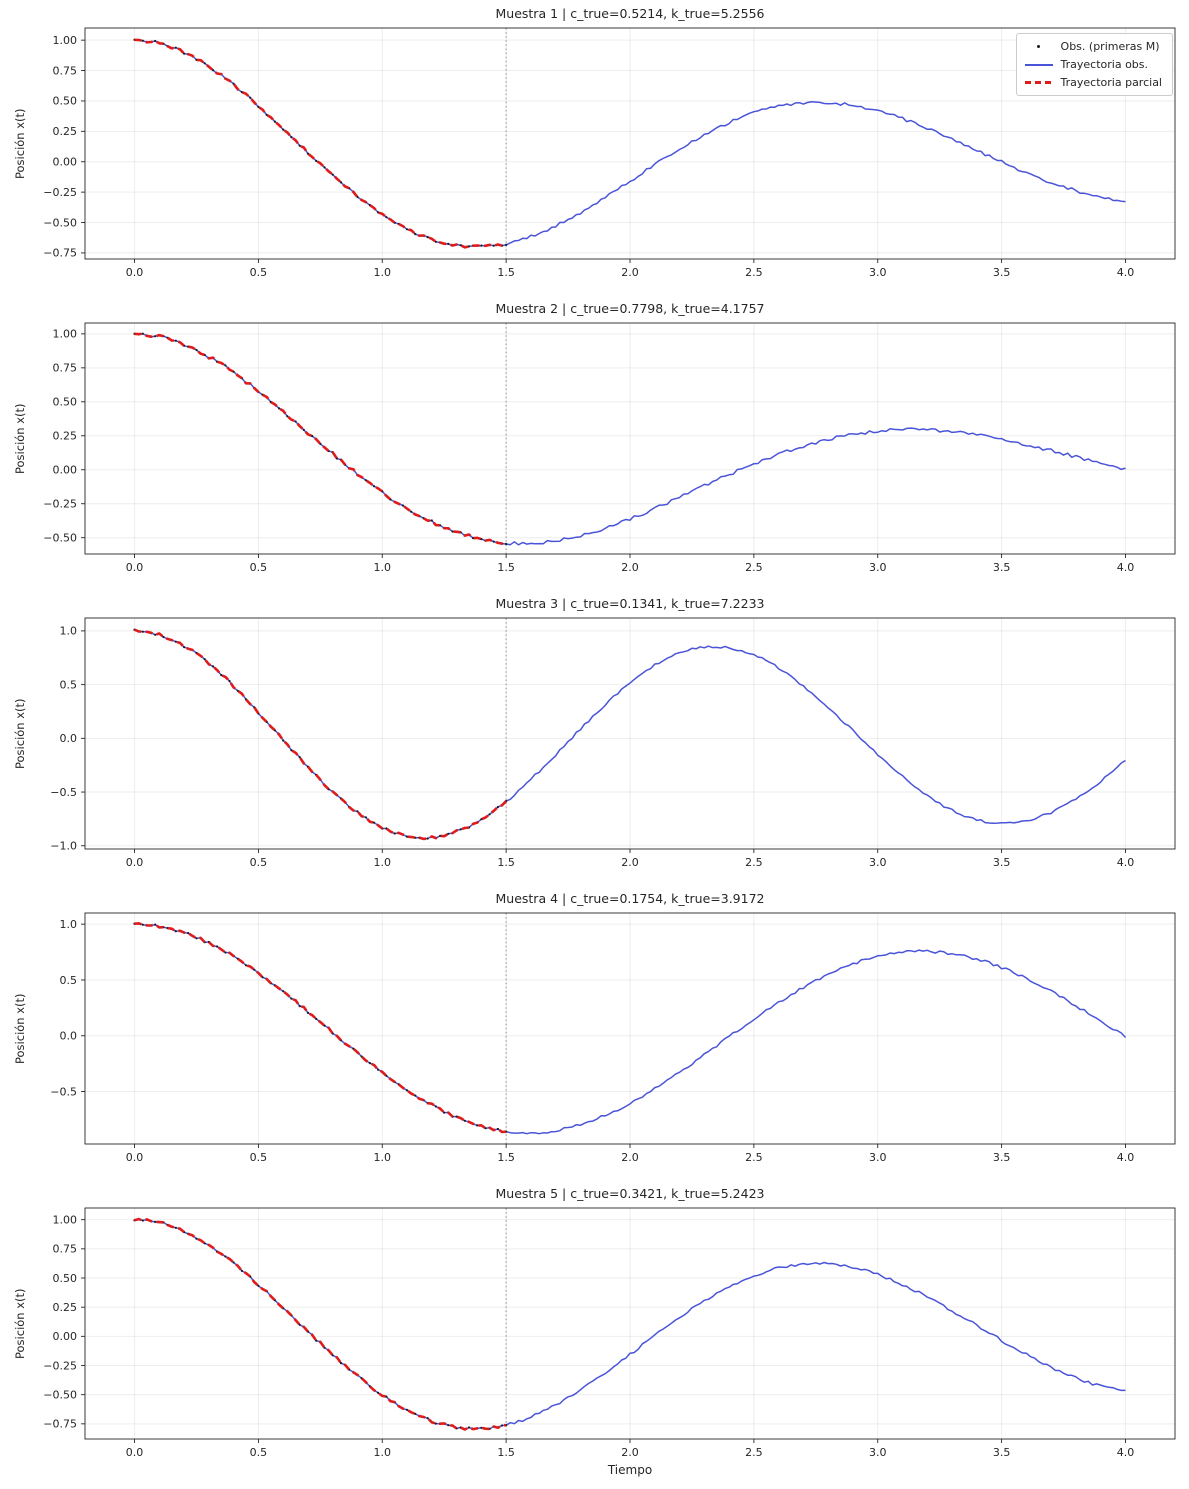  Describe the element at coordinates (506, 567) in the screenshot. I see `x-tick-label: 1.5` at that location.